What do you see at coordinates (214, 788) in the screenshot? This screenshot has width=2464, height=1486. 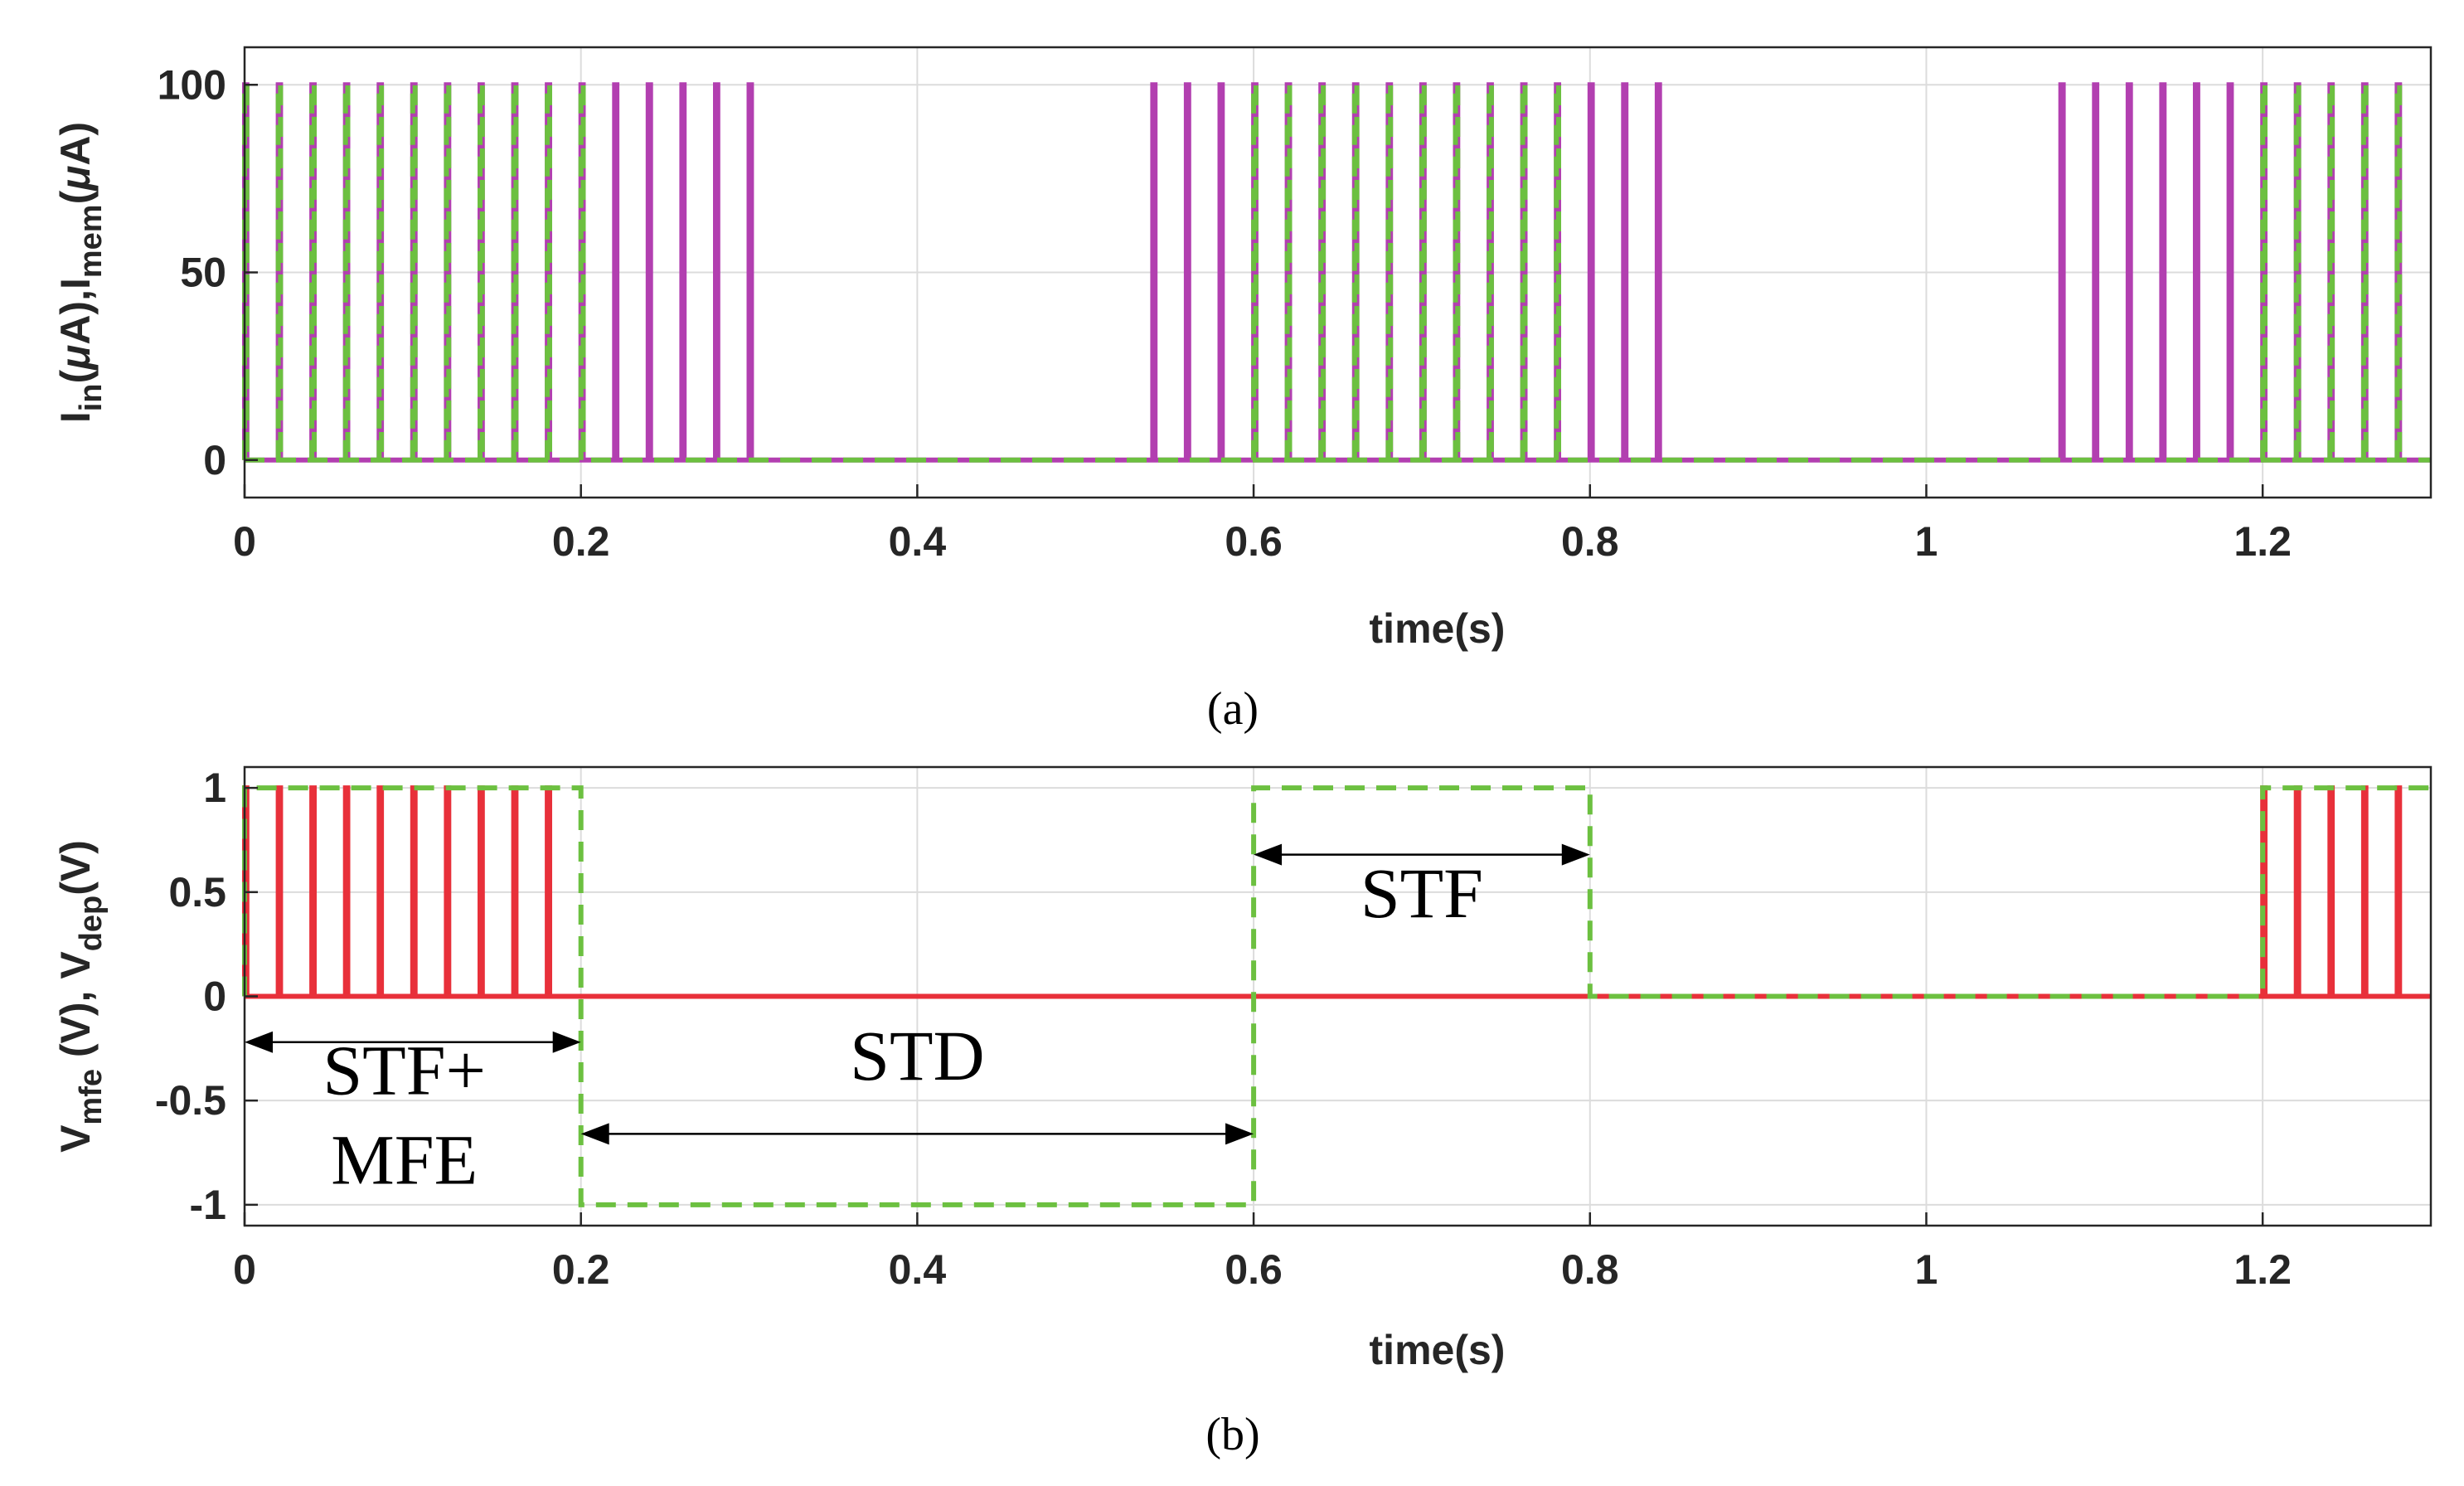 I see `ytick-label-b-4: 1` at bounding box center [214, 788].